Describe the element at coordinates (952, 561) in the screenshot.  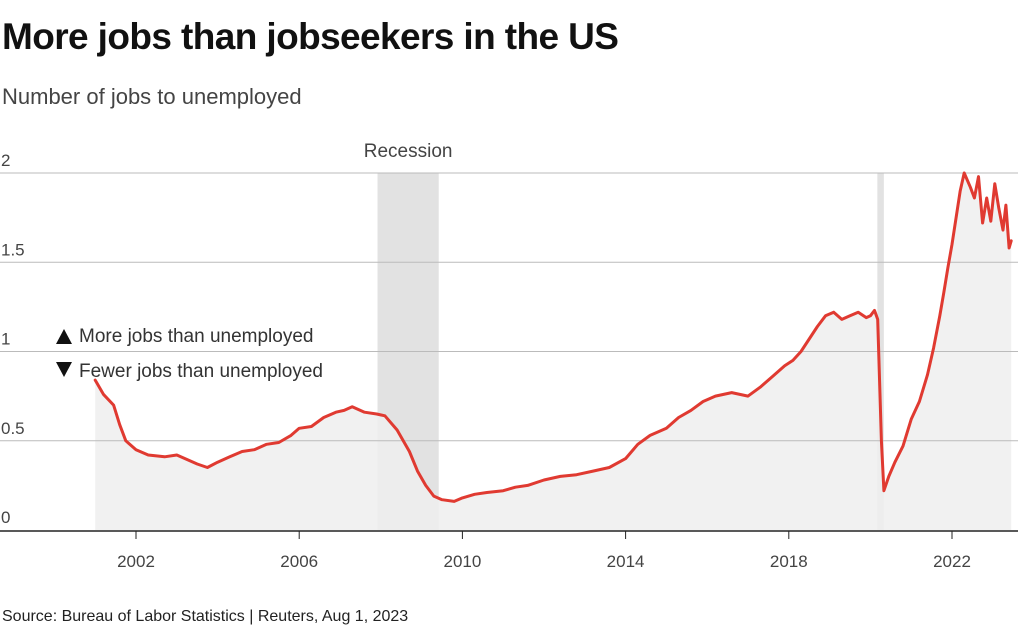
I see `x-tick-label: 2022` at that location.